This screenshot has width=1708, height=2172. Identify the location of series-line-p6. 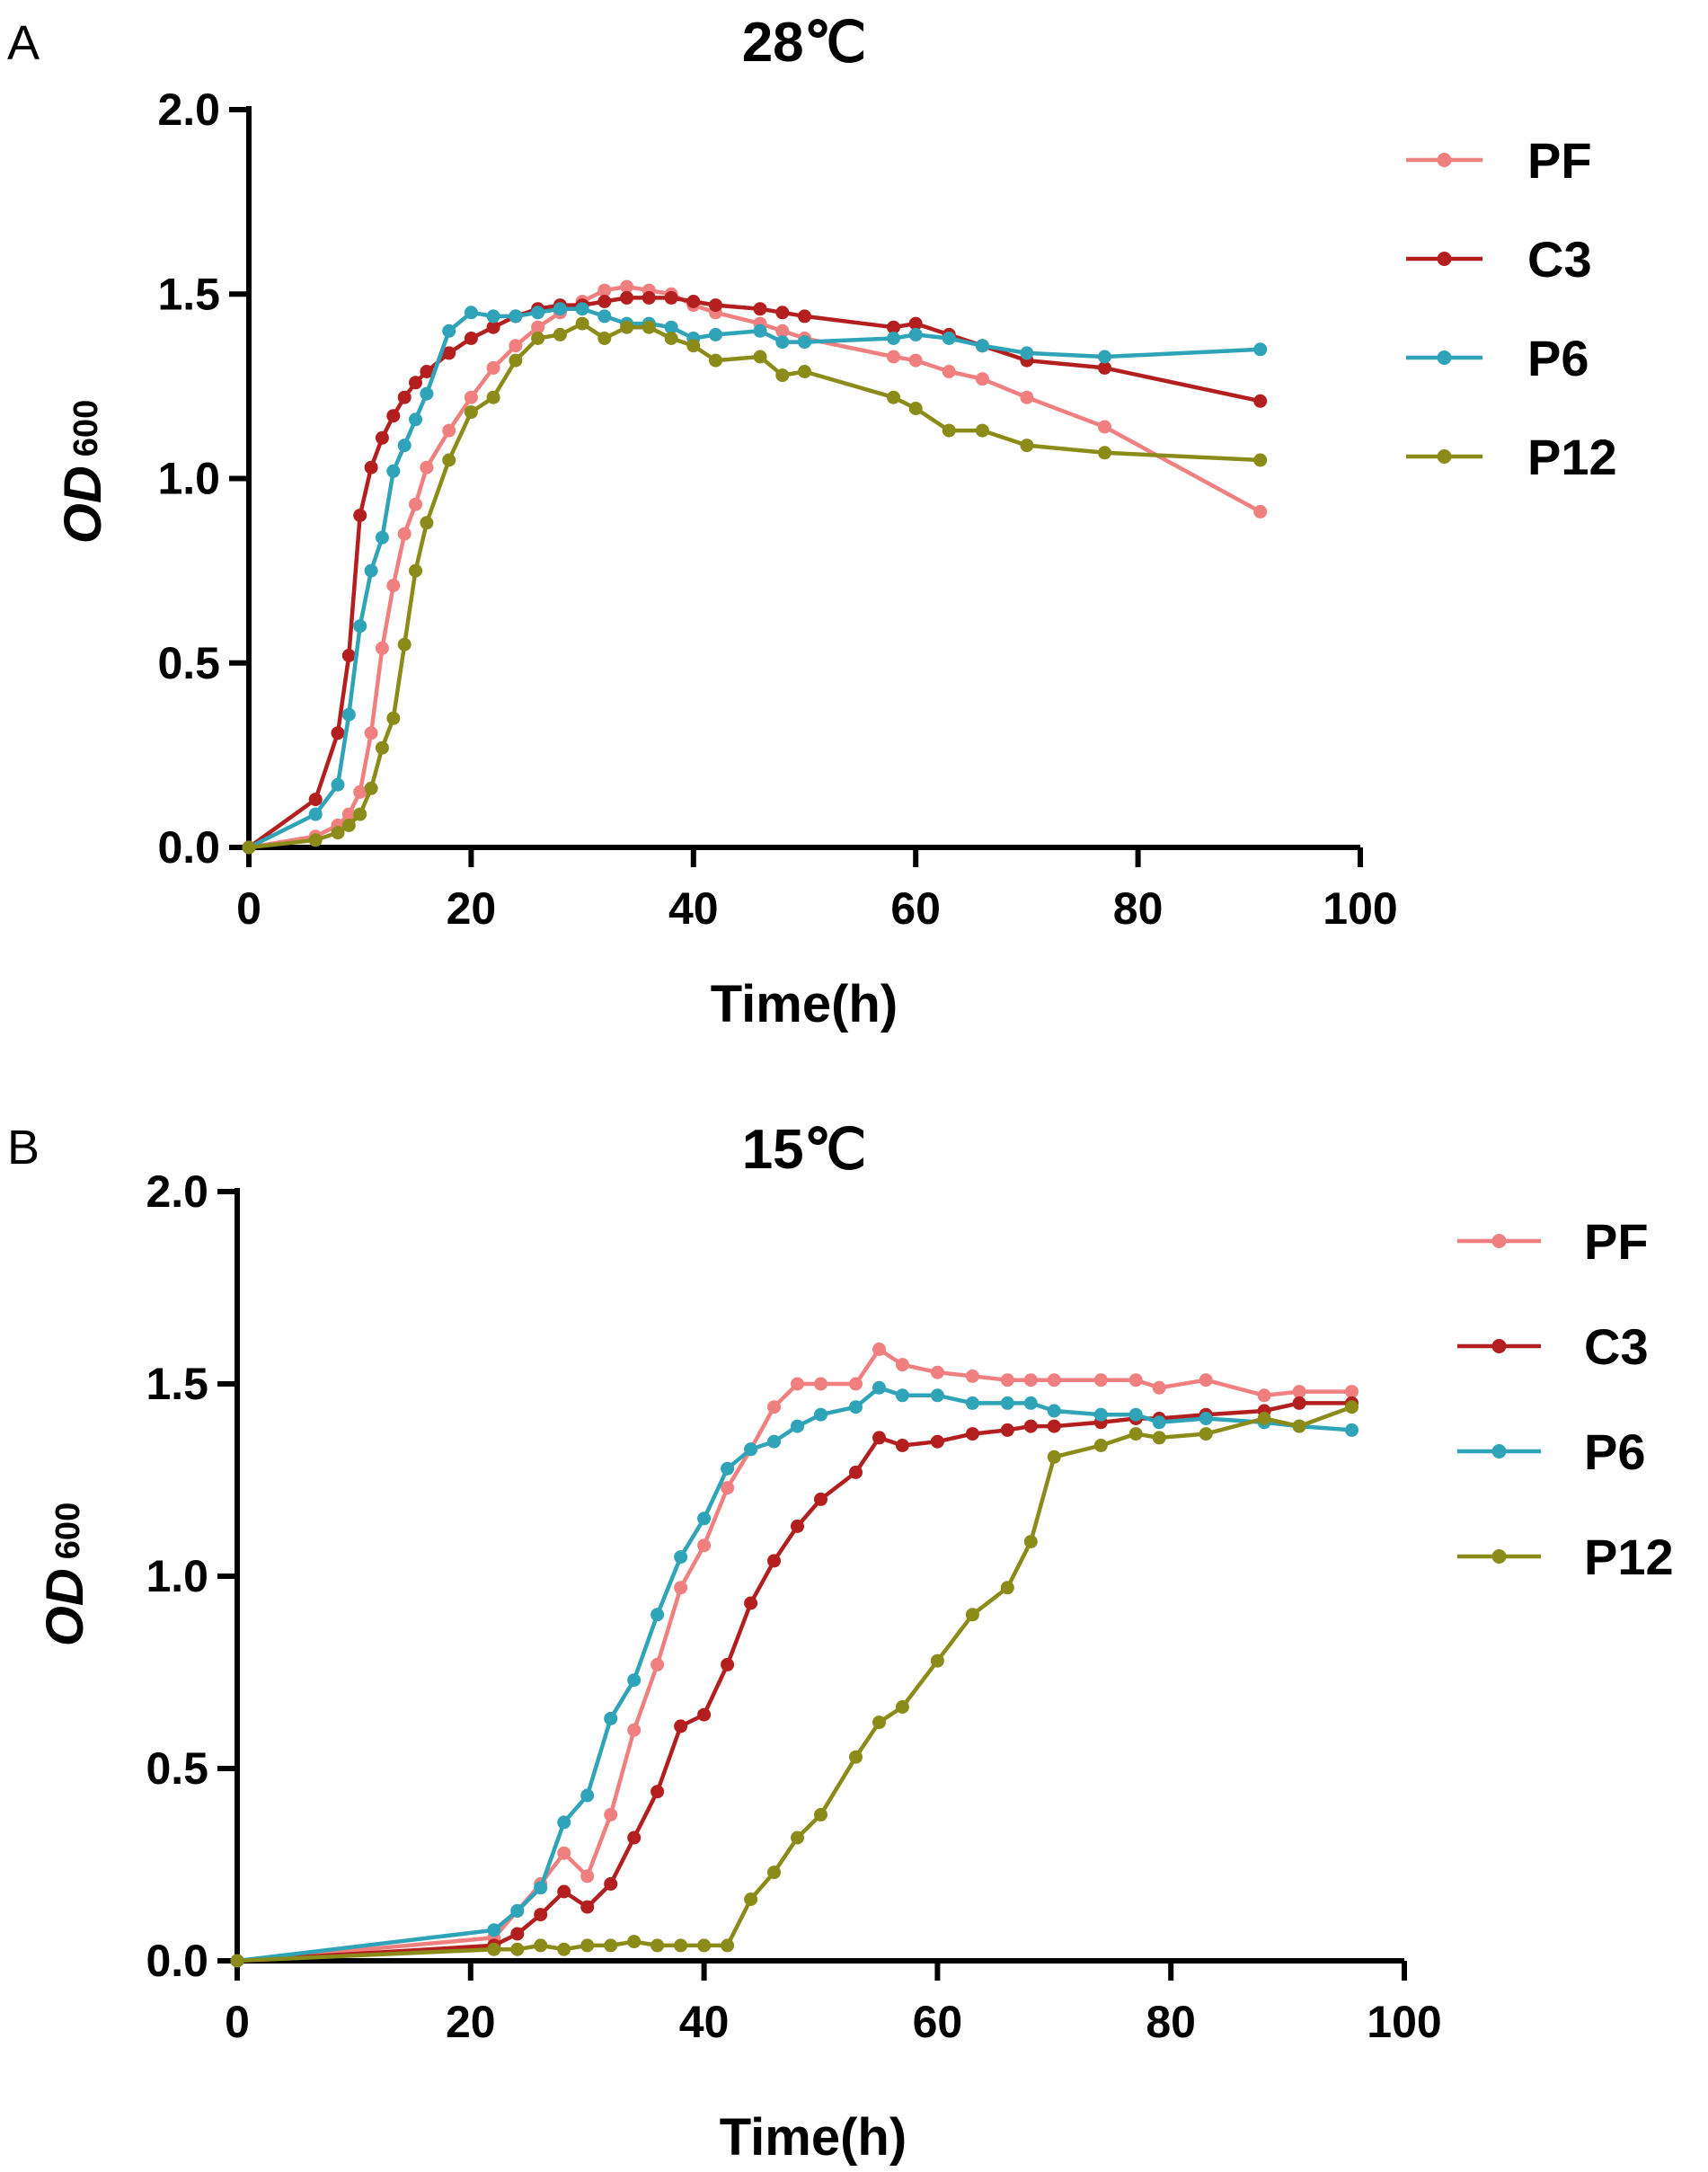
(754, 578).